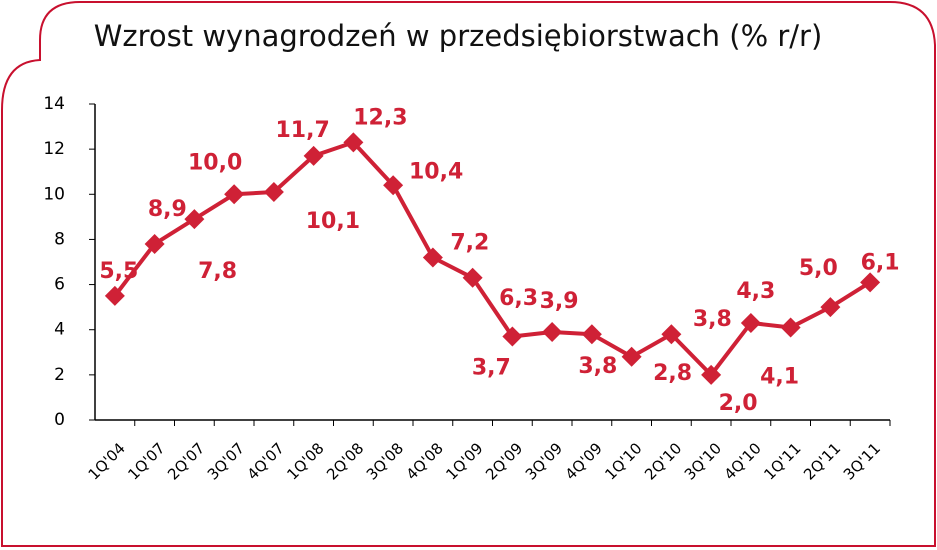 This screenshot has width=937, height=550. What do you see at coordinates (333, 221) in the screenshot?
I see `data-label: 10,1` at bounding box center [333, 221].